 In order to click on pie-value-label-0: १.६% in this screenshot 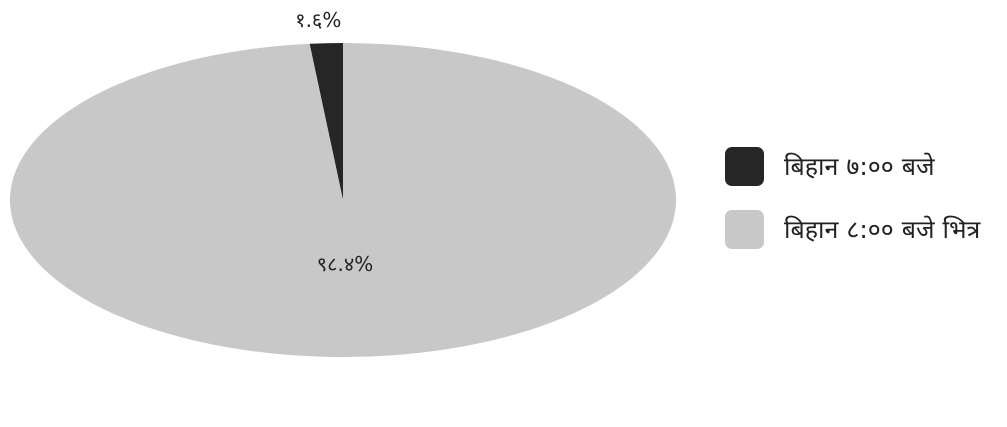, I will do `click(318, 20)`.